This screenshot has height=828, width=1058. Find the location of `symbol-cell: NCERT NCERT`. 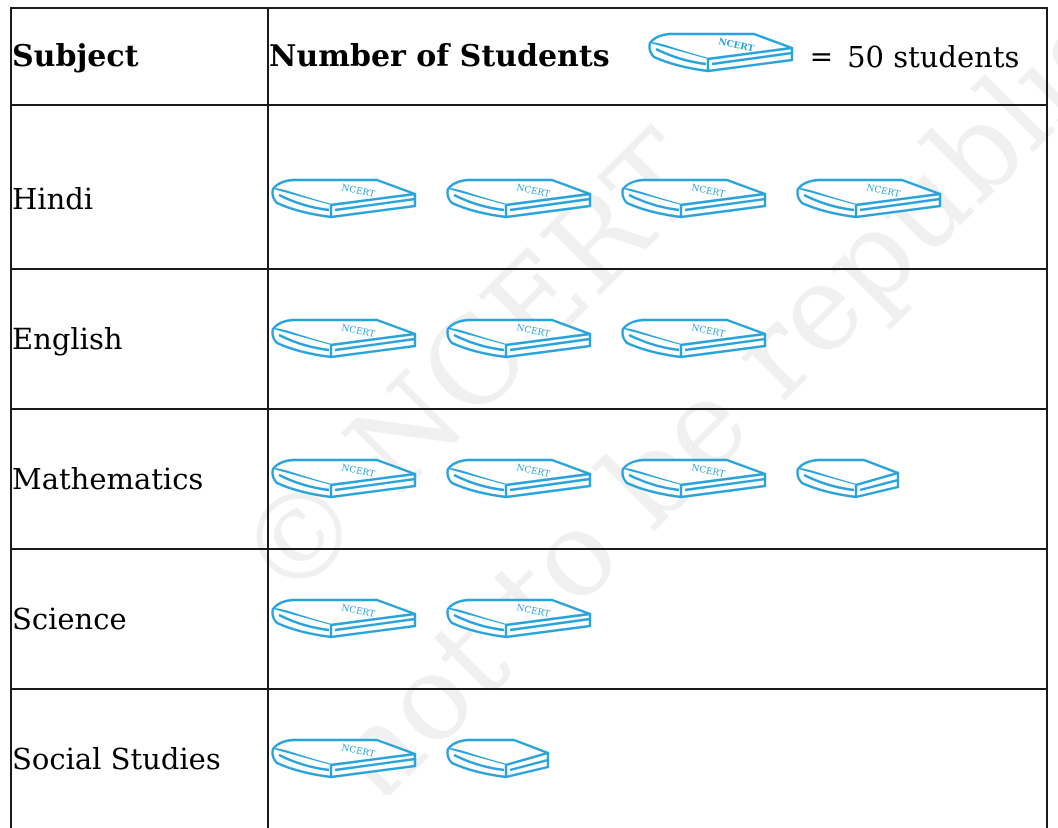

symbol-cell: NCERT NCERT is located at coordinates (657, 619).